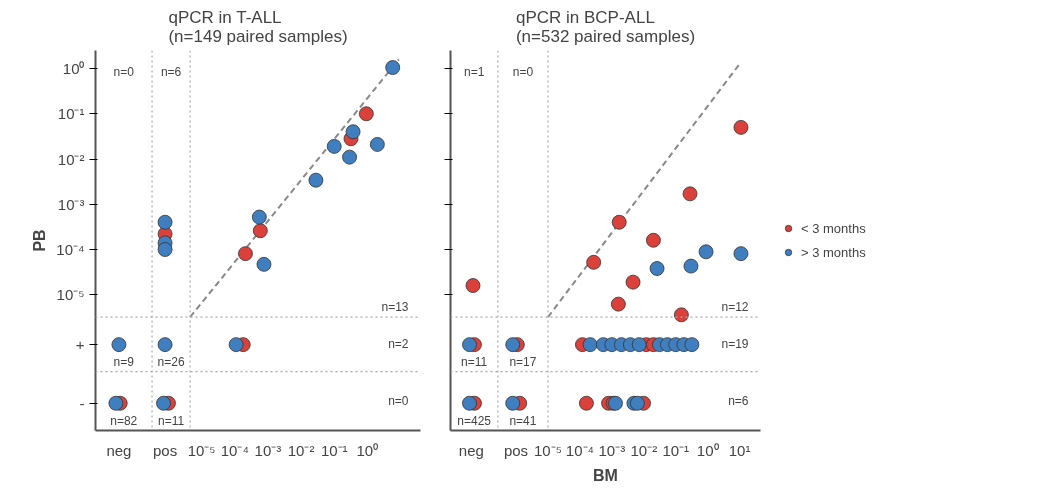 This screenshot has width=1055, height=502. Describe the element at coordinates (171, 361) in the screenshot. I see `annotation: n=26` at that location.